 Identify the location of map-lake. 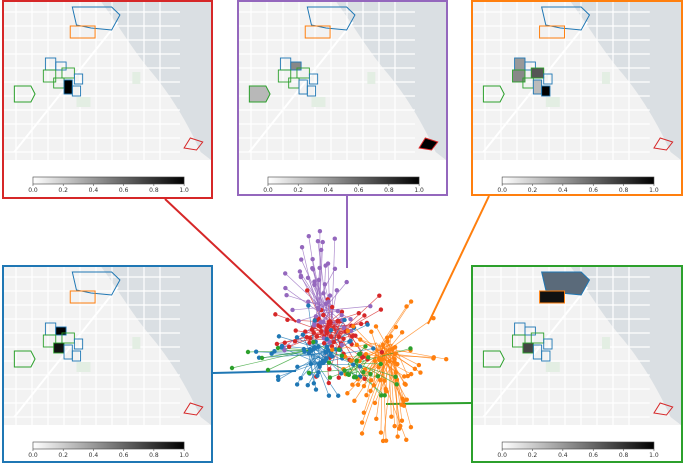
(625, 346).